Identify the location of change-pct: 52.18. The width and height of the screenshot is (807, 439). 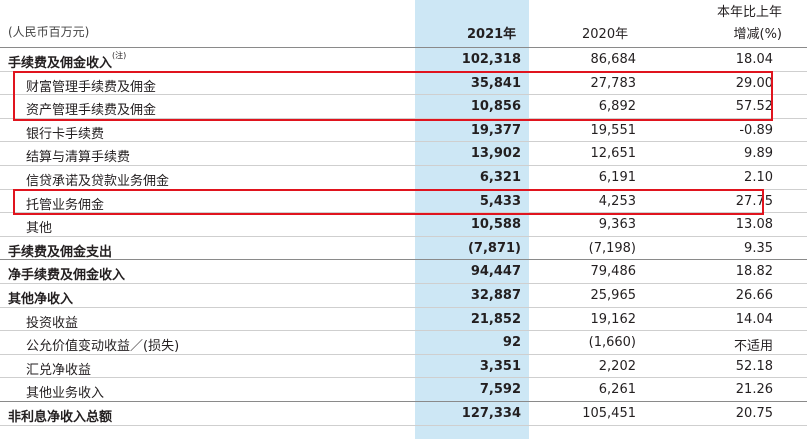
(754, 366).